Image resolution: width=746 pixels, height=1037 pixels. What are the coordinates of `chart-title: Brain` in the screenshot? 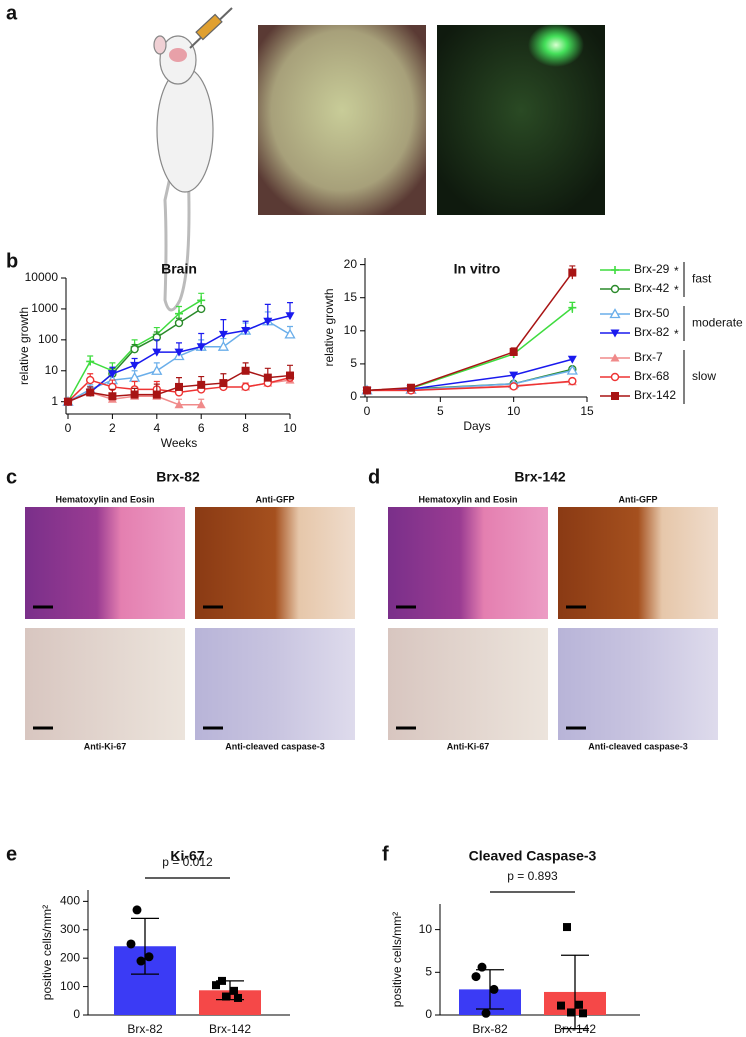 It's located at (179, 269).